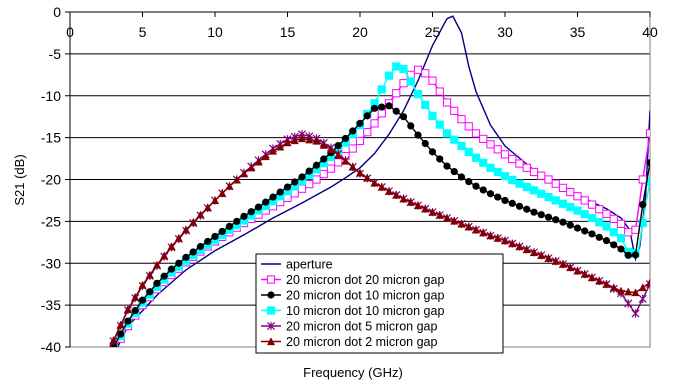 This screenshot has width=673, height=387. Describe the element at coordinates (51, 221) in the screenshot. I see `y-tick-label: -25` at that location.